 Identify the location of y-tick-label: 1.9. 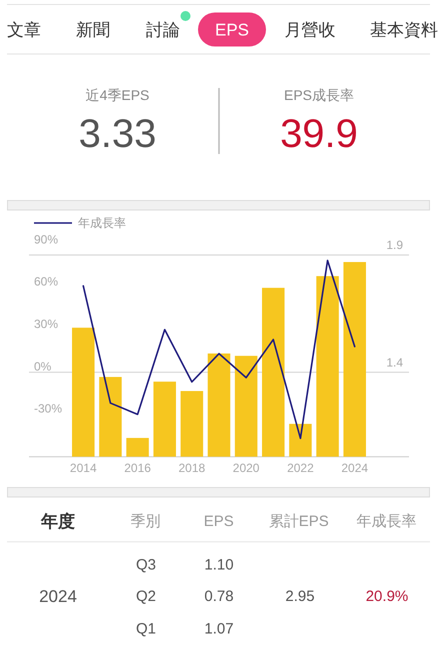
(395, 245).